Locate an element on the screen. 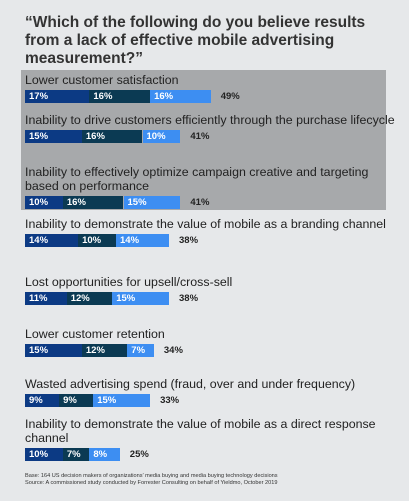 The width and height of the screenshot is (409, 501). bar-stack: 17% 16% 16% 49% is located at coordinates (211, 96).